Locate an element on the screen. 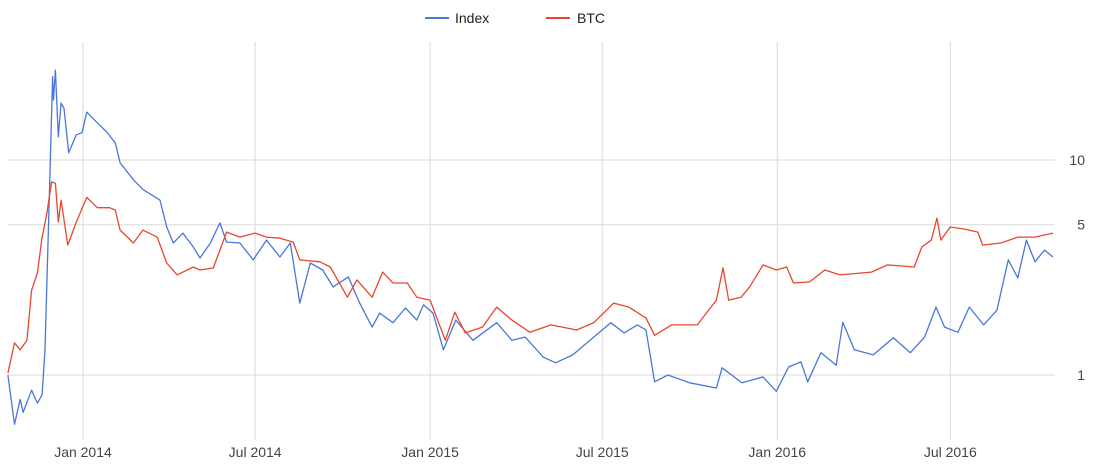  y-tick-label: 10 is located at coordinates (1077, 160).